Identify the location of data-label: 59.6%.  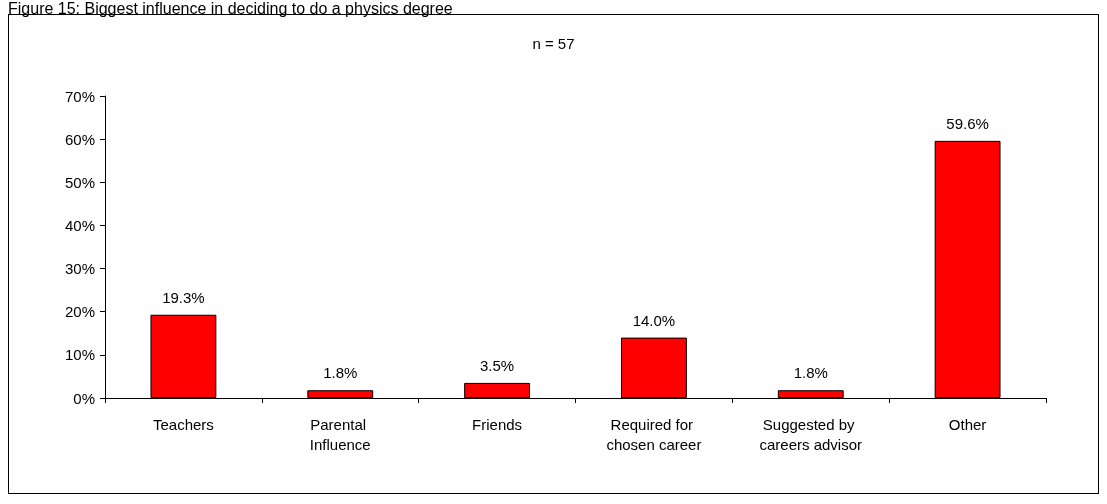
(967, 123).